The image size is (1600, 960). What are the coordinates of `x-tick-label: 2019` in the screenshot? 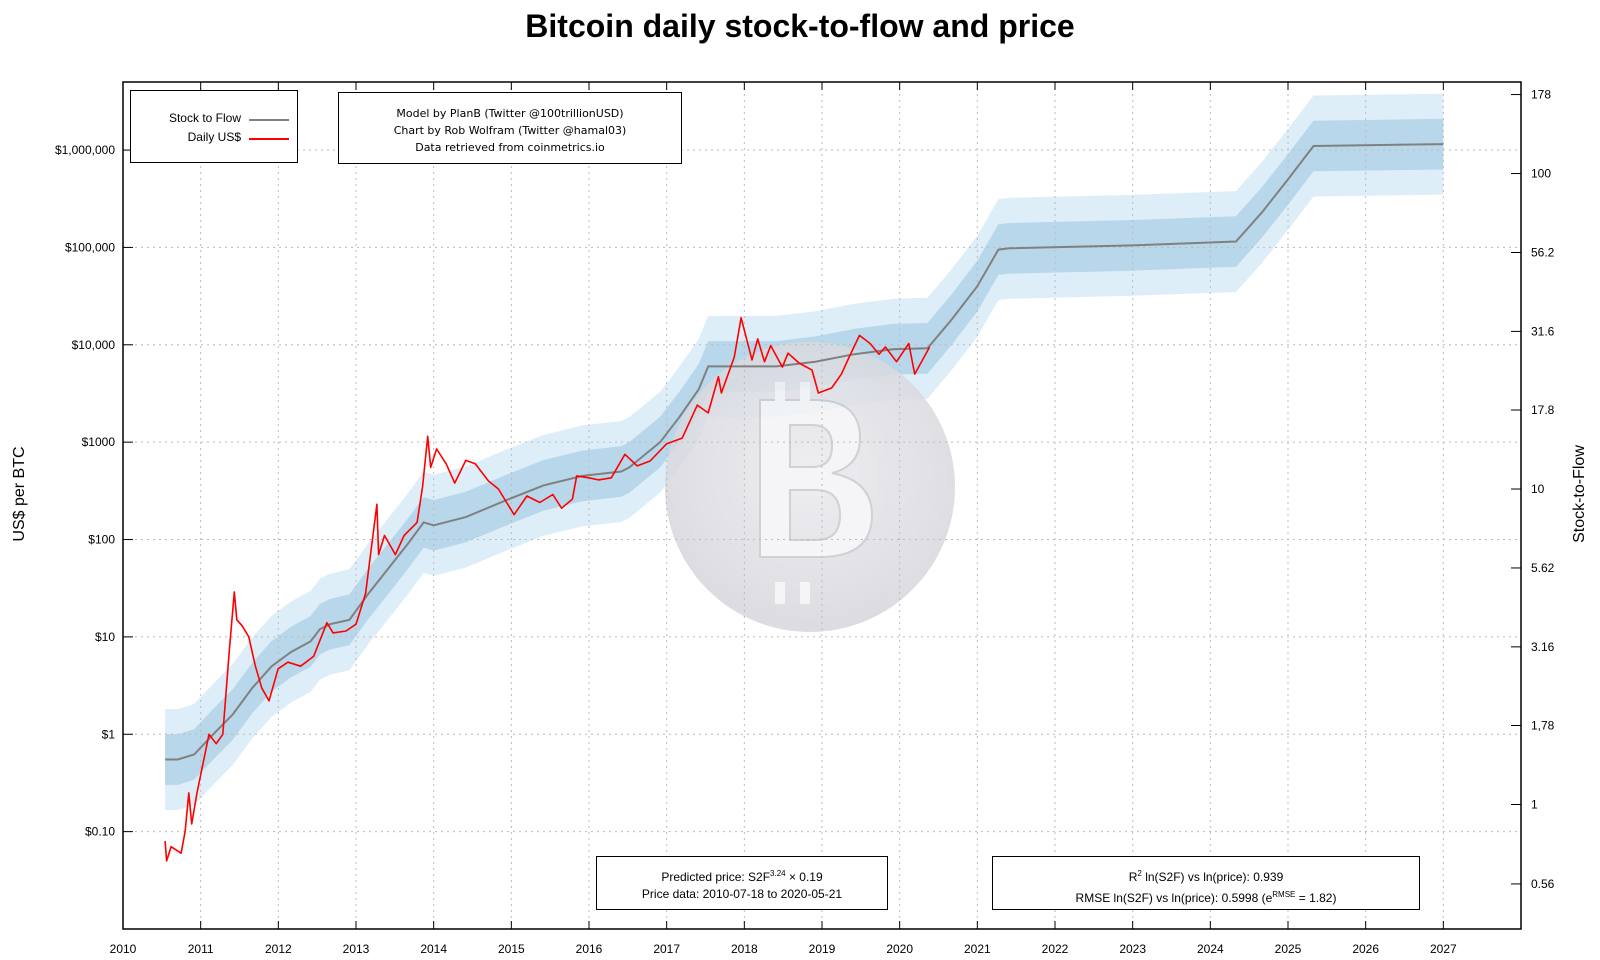 It's located at (822, 949).